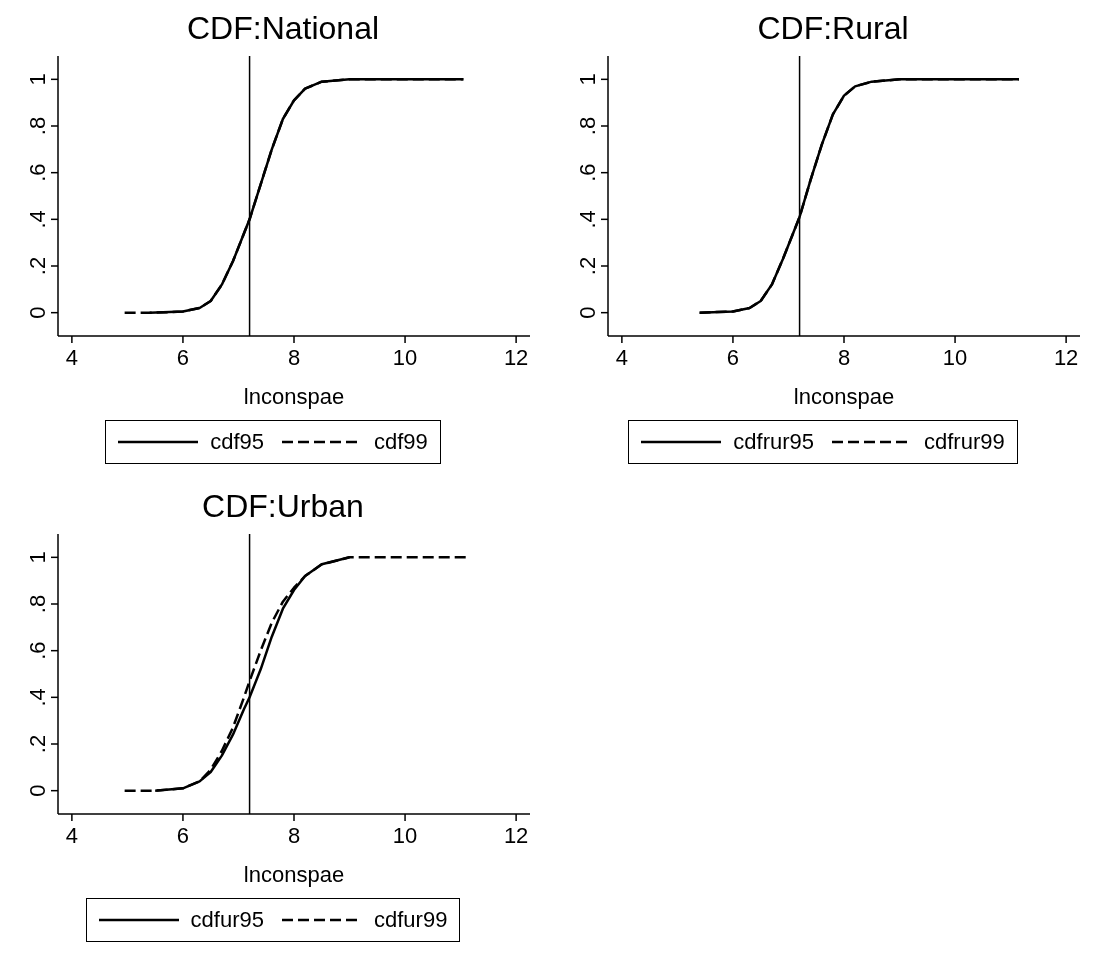 The width and height of the screenshot is (1118, 962). I want to click on legend-label: cdf95, so click(237, 442).